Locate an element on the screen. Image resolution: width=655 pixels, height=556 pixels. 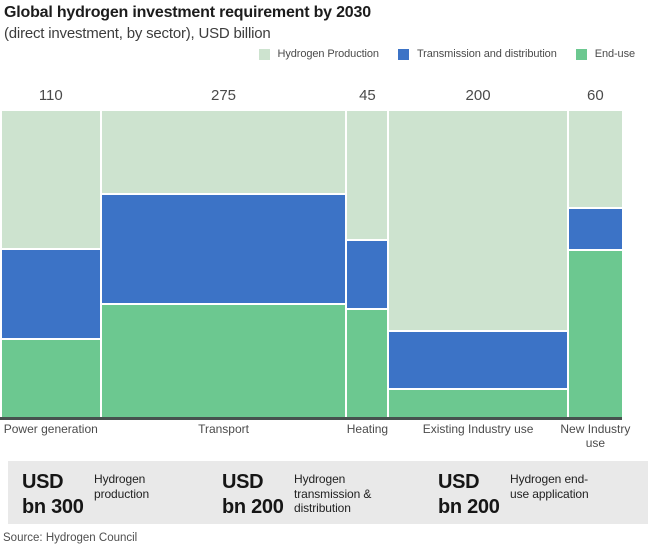
segment-power-generation-end-use is located at coordinates (51, 378).